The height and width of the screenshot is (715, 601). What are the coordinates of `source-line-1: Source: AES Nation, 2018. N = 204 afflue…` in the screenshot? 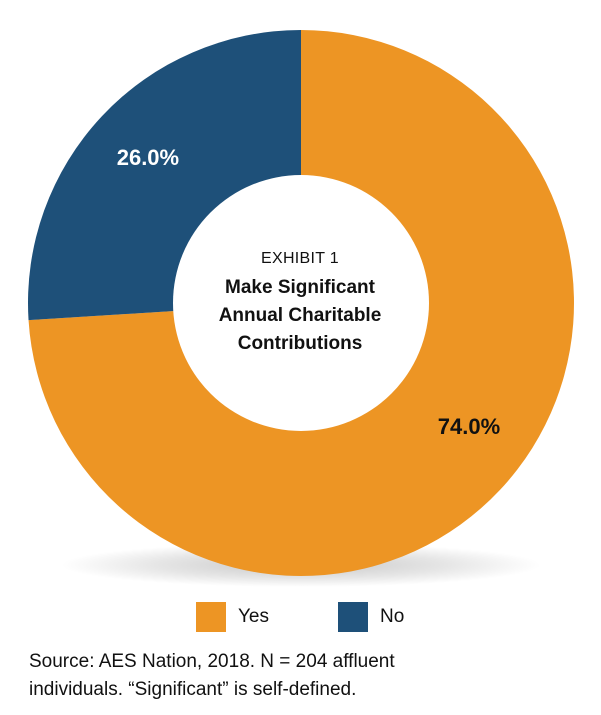 It's located at (212, 661).